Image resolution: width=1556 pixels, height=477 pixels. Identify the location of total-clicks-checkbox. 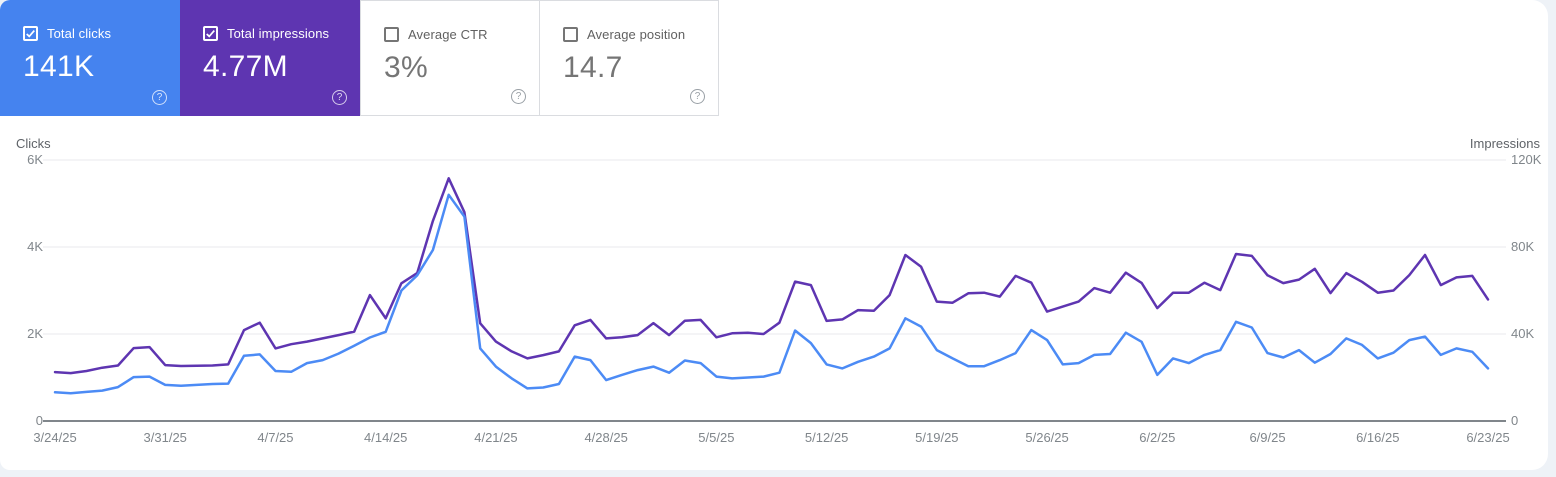
(30, 33).